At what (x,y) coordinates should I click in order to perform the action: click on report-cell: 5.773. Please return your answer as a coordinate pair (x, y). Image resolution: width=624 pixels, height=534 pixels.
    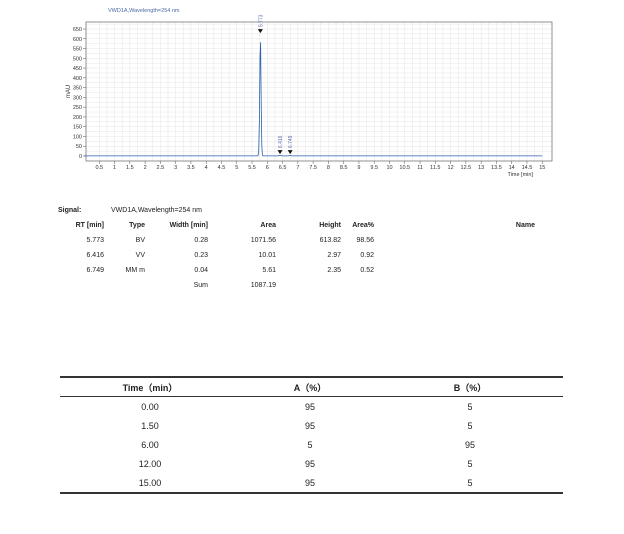
    Looking at the image, I should click on (95, 240).